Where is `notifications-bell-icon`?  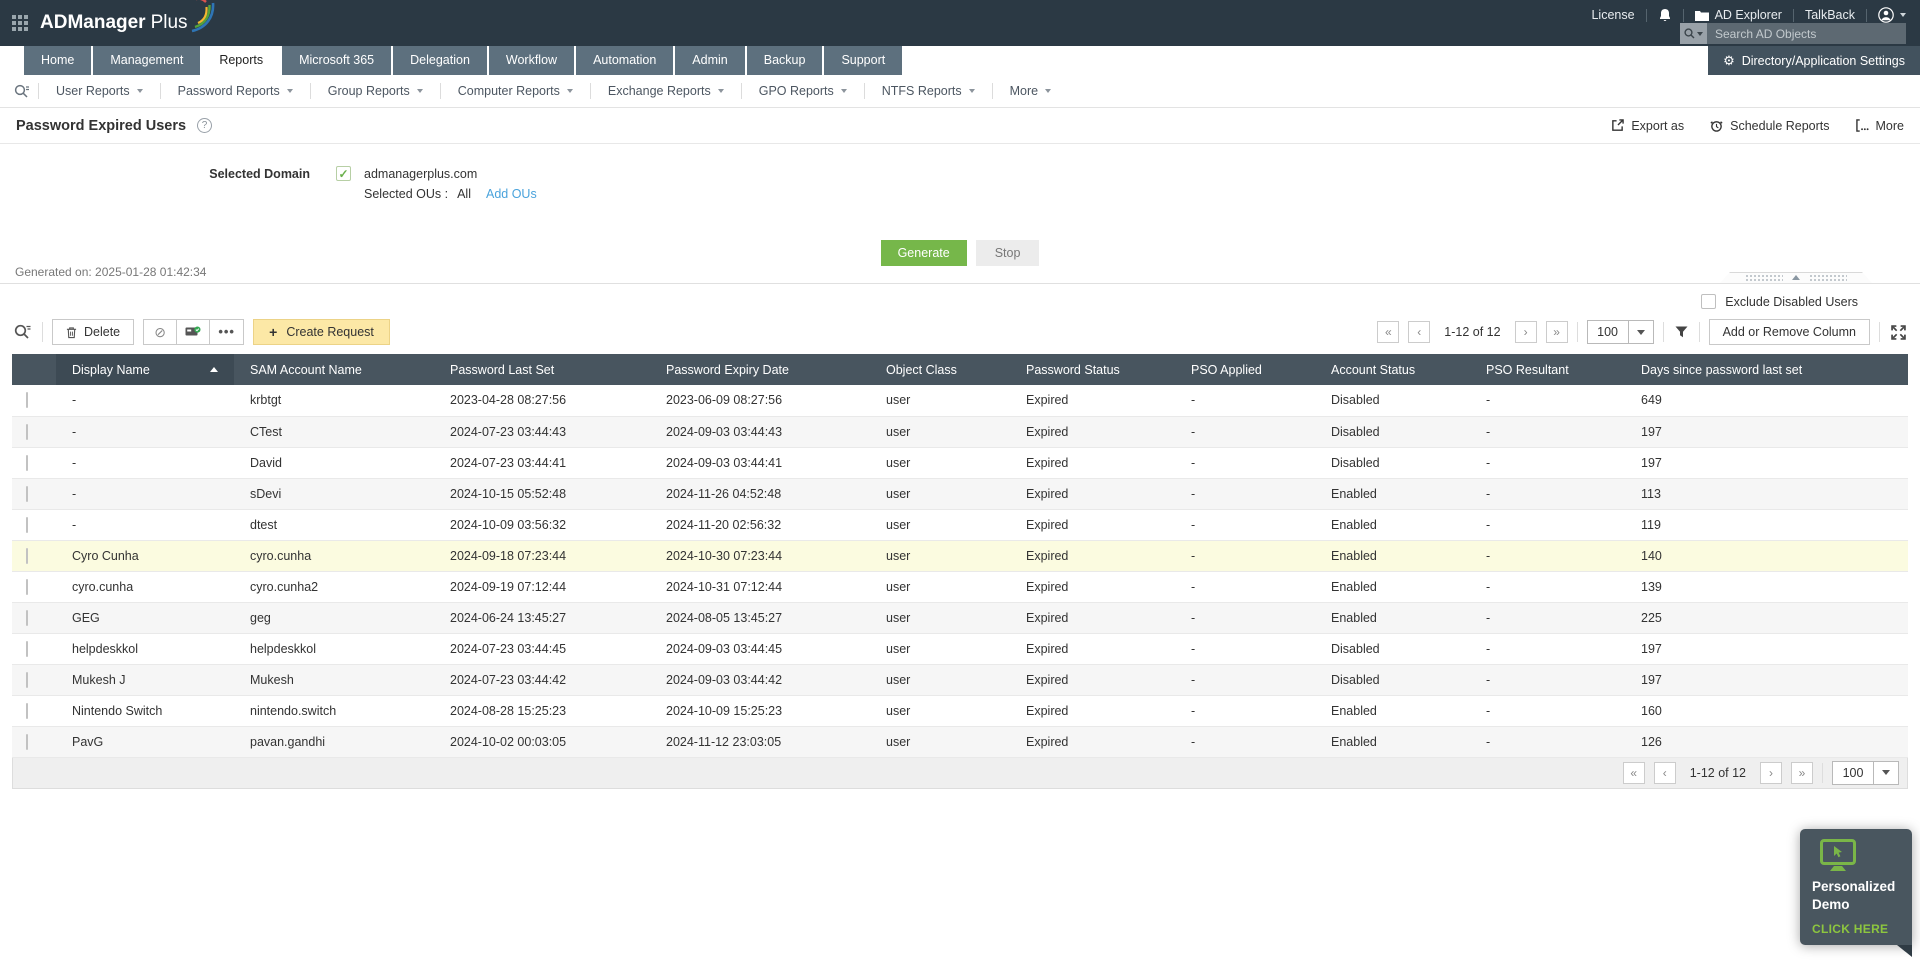 notifications-bell-icon is located at coordinates (1665, 15).